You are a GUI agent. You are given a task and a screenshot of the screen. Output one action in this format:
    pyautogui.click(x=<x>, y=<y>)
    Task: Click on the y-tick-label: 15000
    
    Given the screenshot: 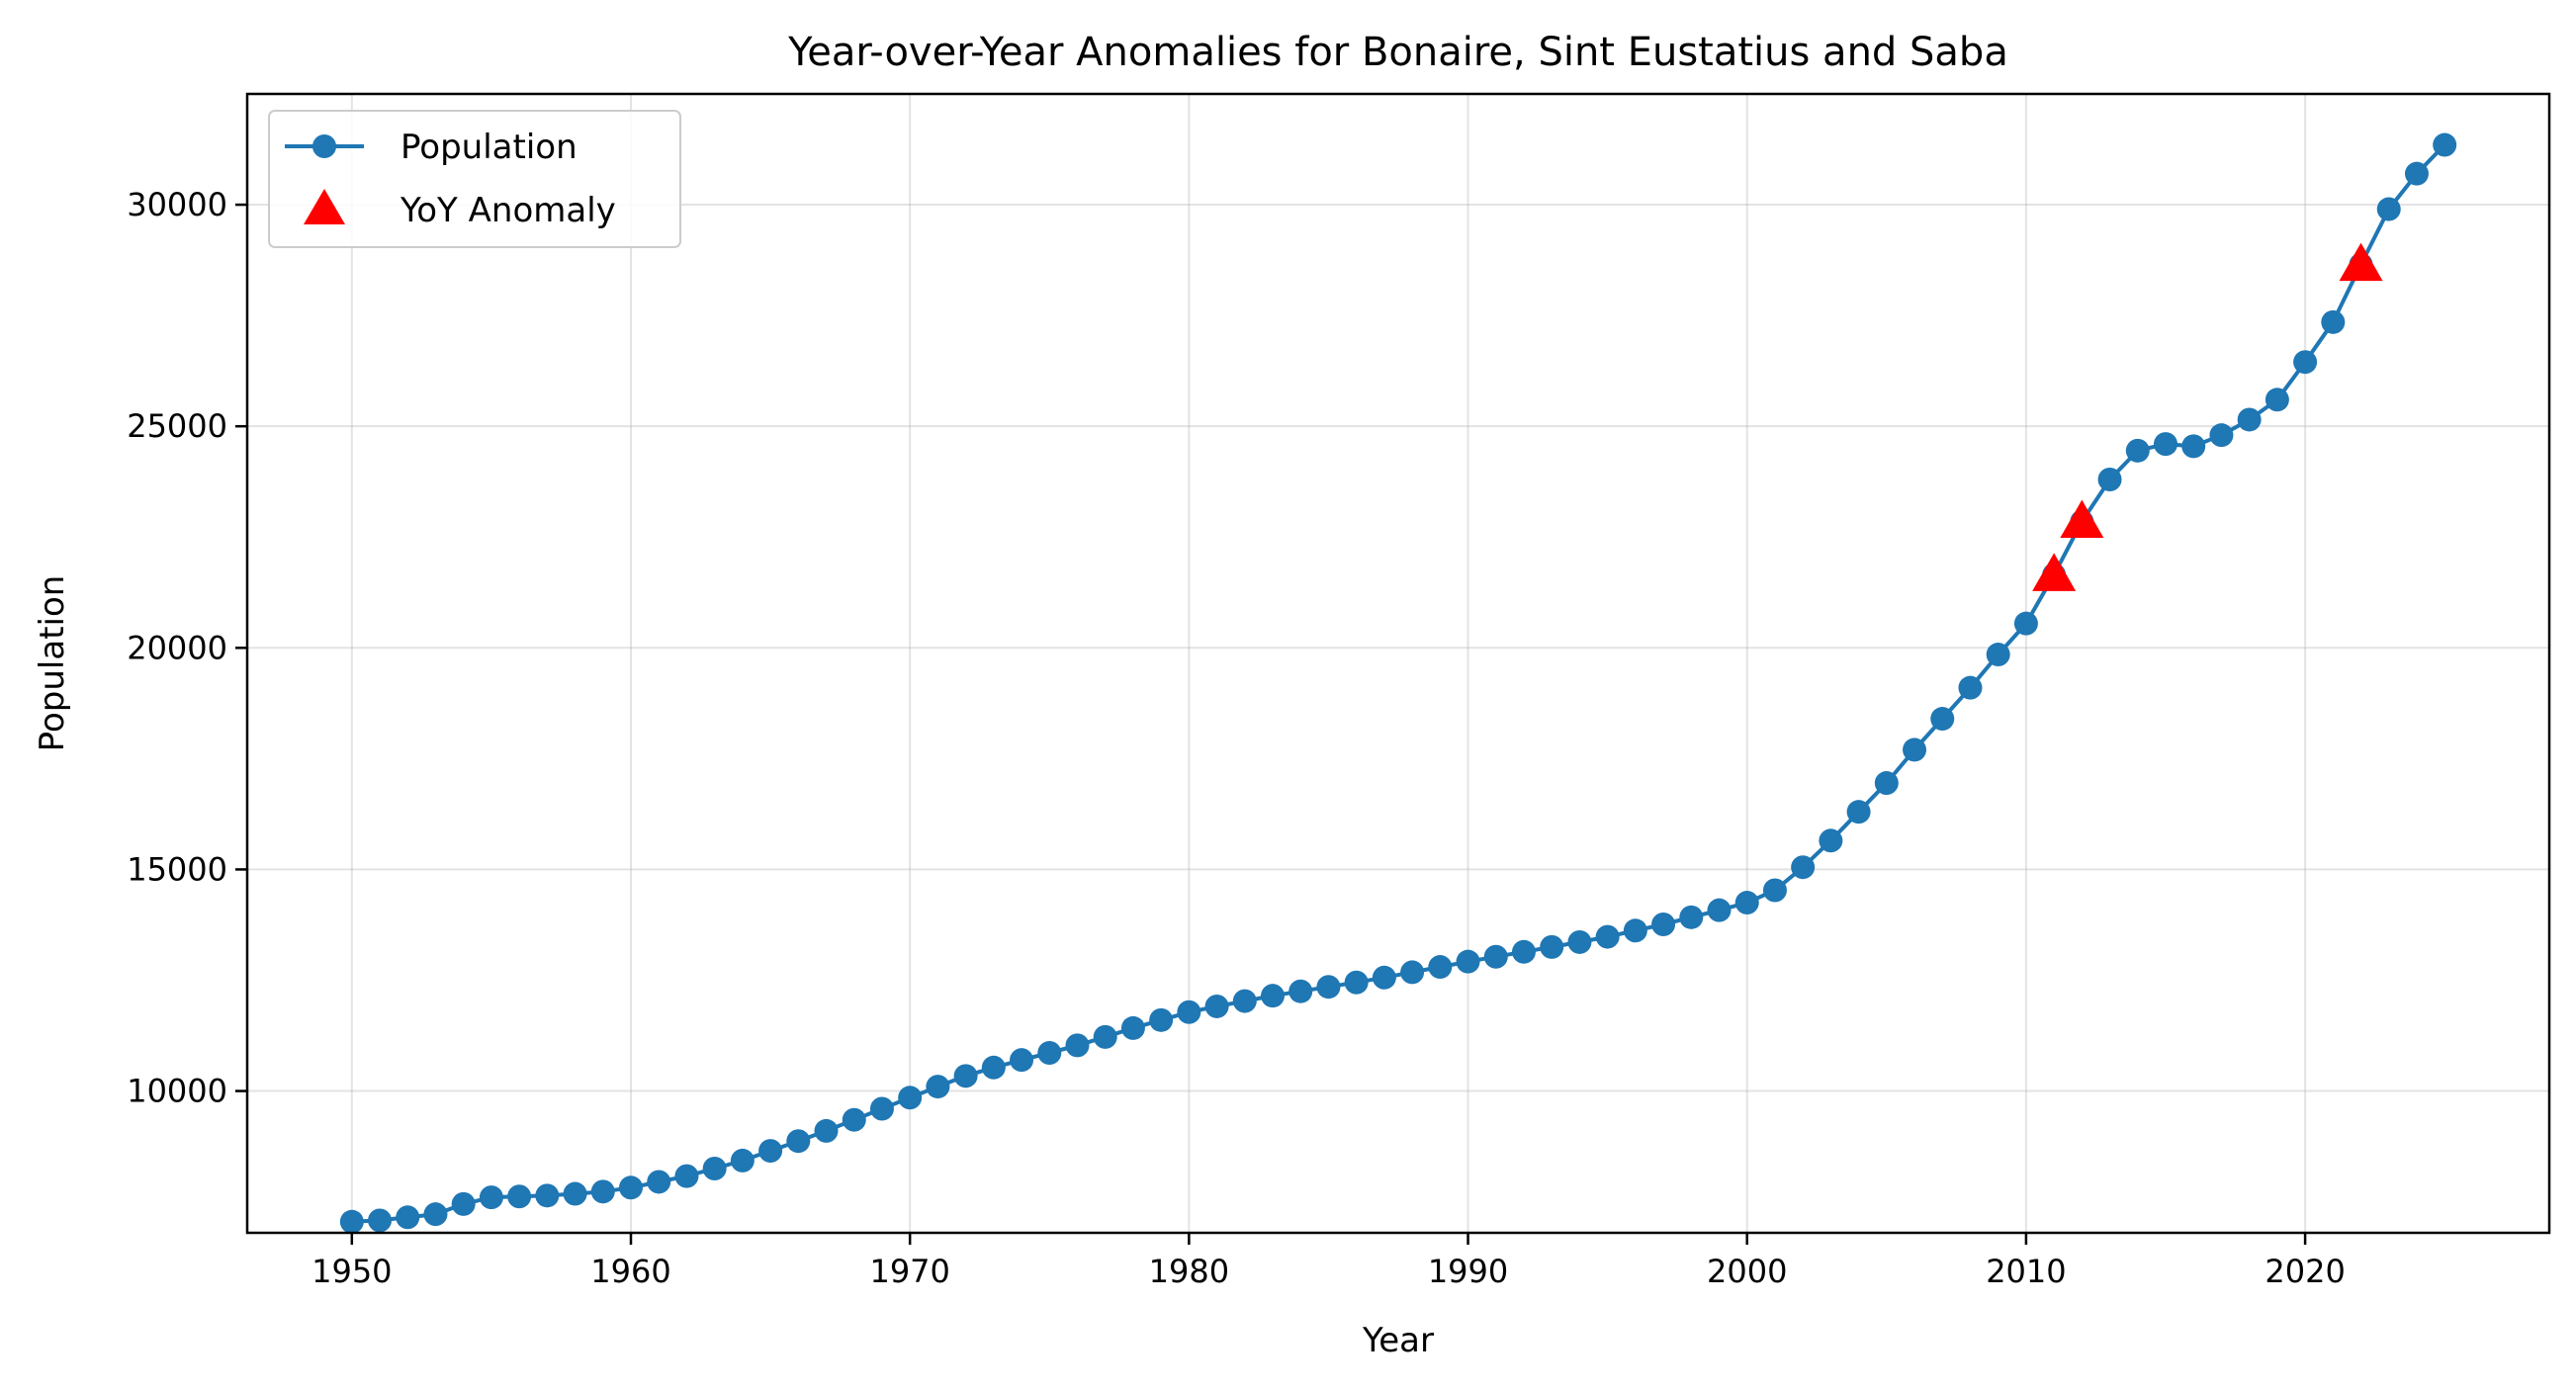 What is the action you would take?
    pyautogui.click(x=177, y=869)
    